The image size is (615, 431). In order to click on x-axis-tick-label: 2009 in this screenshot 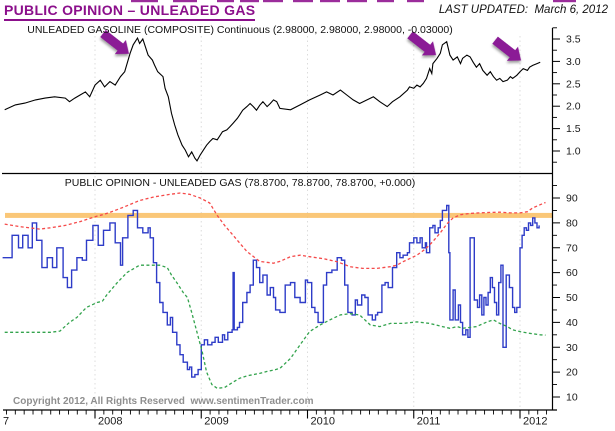, I will do `click(216, 422)`.